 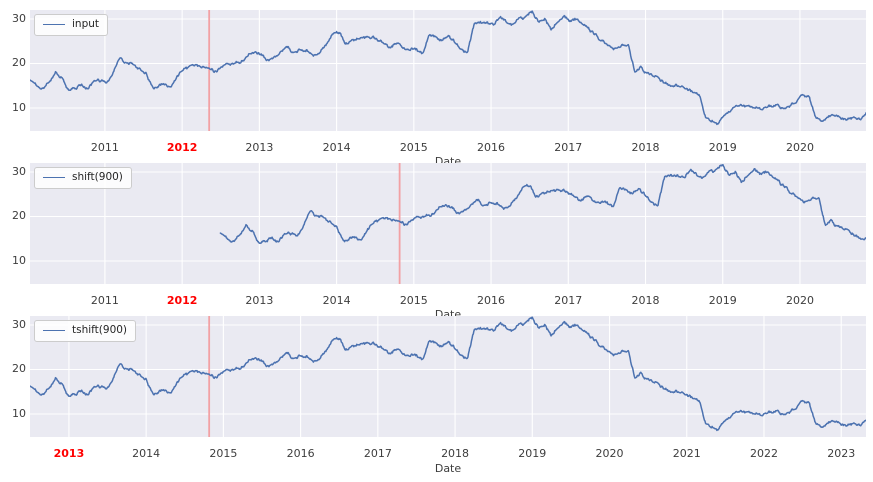 What do you see at coordinates (86, 24) in the screenshot?
I see `legend-label-input: input` at bounding box center [86, 24].